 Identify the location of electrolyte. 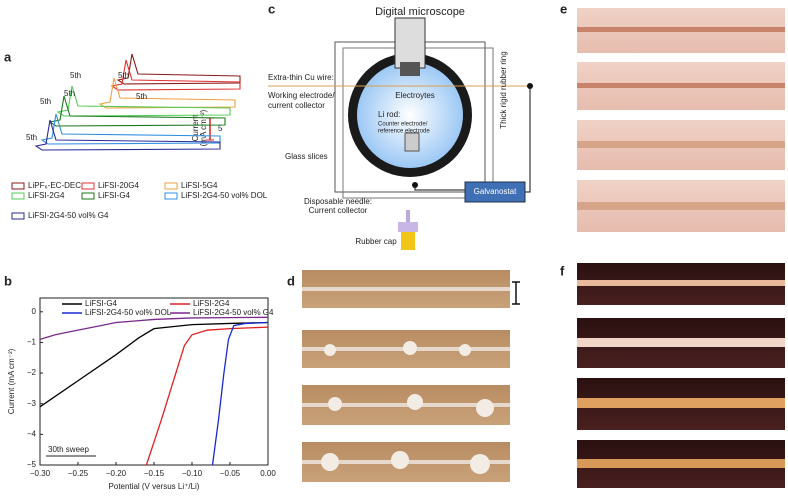
(410, 115).